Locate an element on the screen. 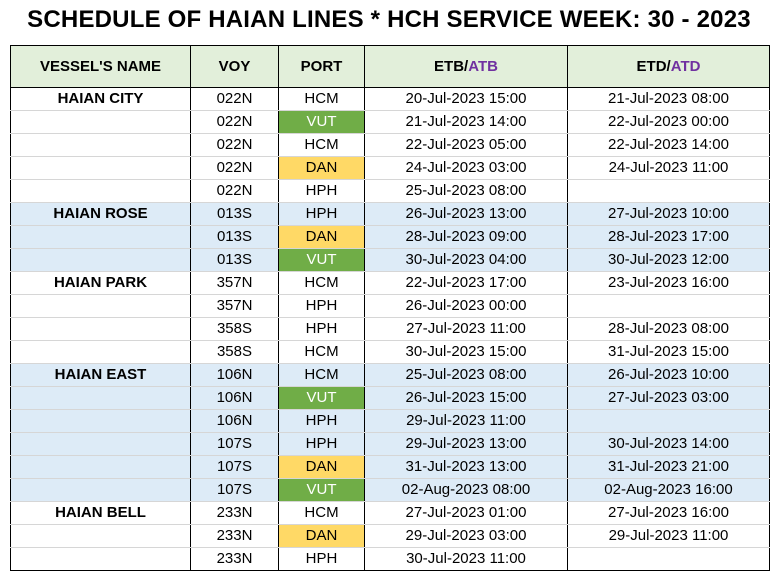  etb-cell: 21-Jul-2023 14:00 is located at coordinates (466, 122).